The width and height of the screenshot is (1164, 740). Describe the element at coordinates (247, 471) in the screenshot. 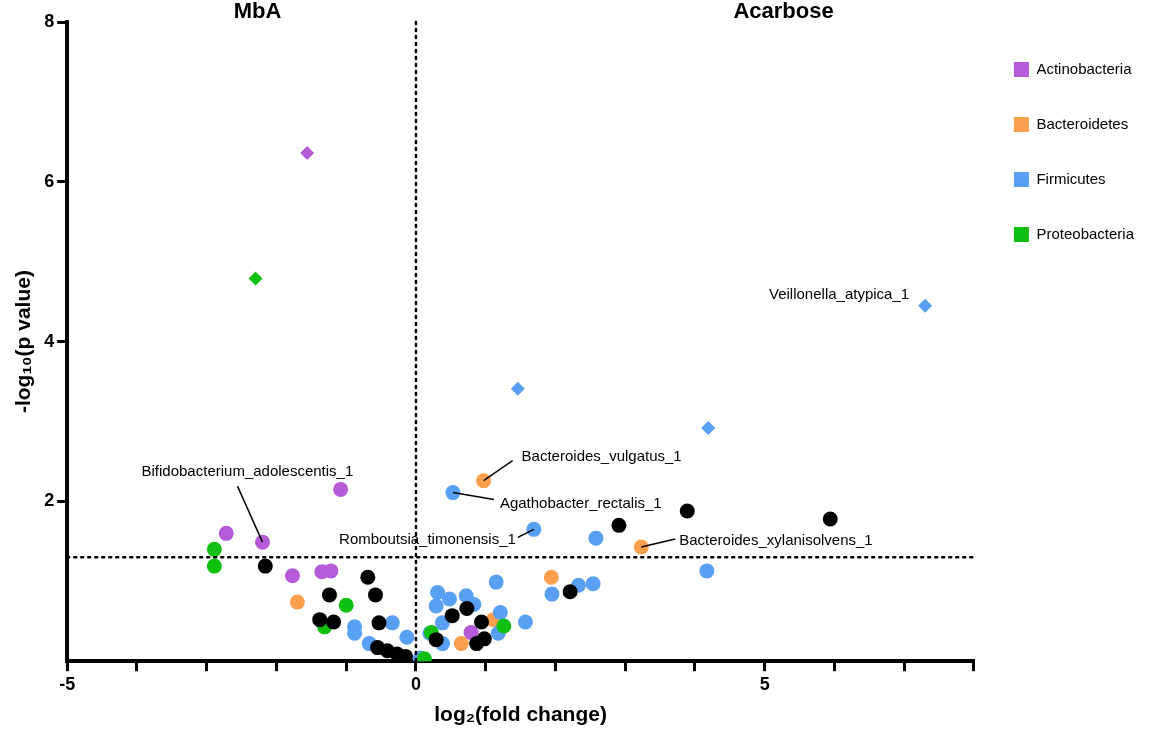

I see `annotation: Bifidobacterium_adolescentis_1` at that location.